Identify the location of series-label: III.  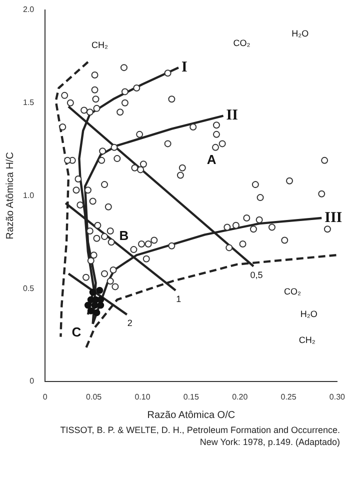
(333, 218).